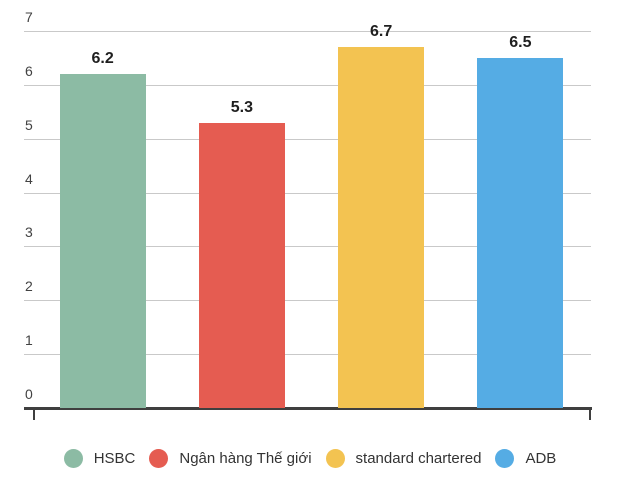 This screenshot has height=488, width=620. Describe the element at coordinates (29, 124) in the screenshot. I see `y-axis-tick-label: 5` at that location.